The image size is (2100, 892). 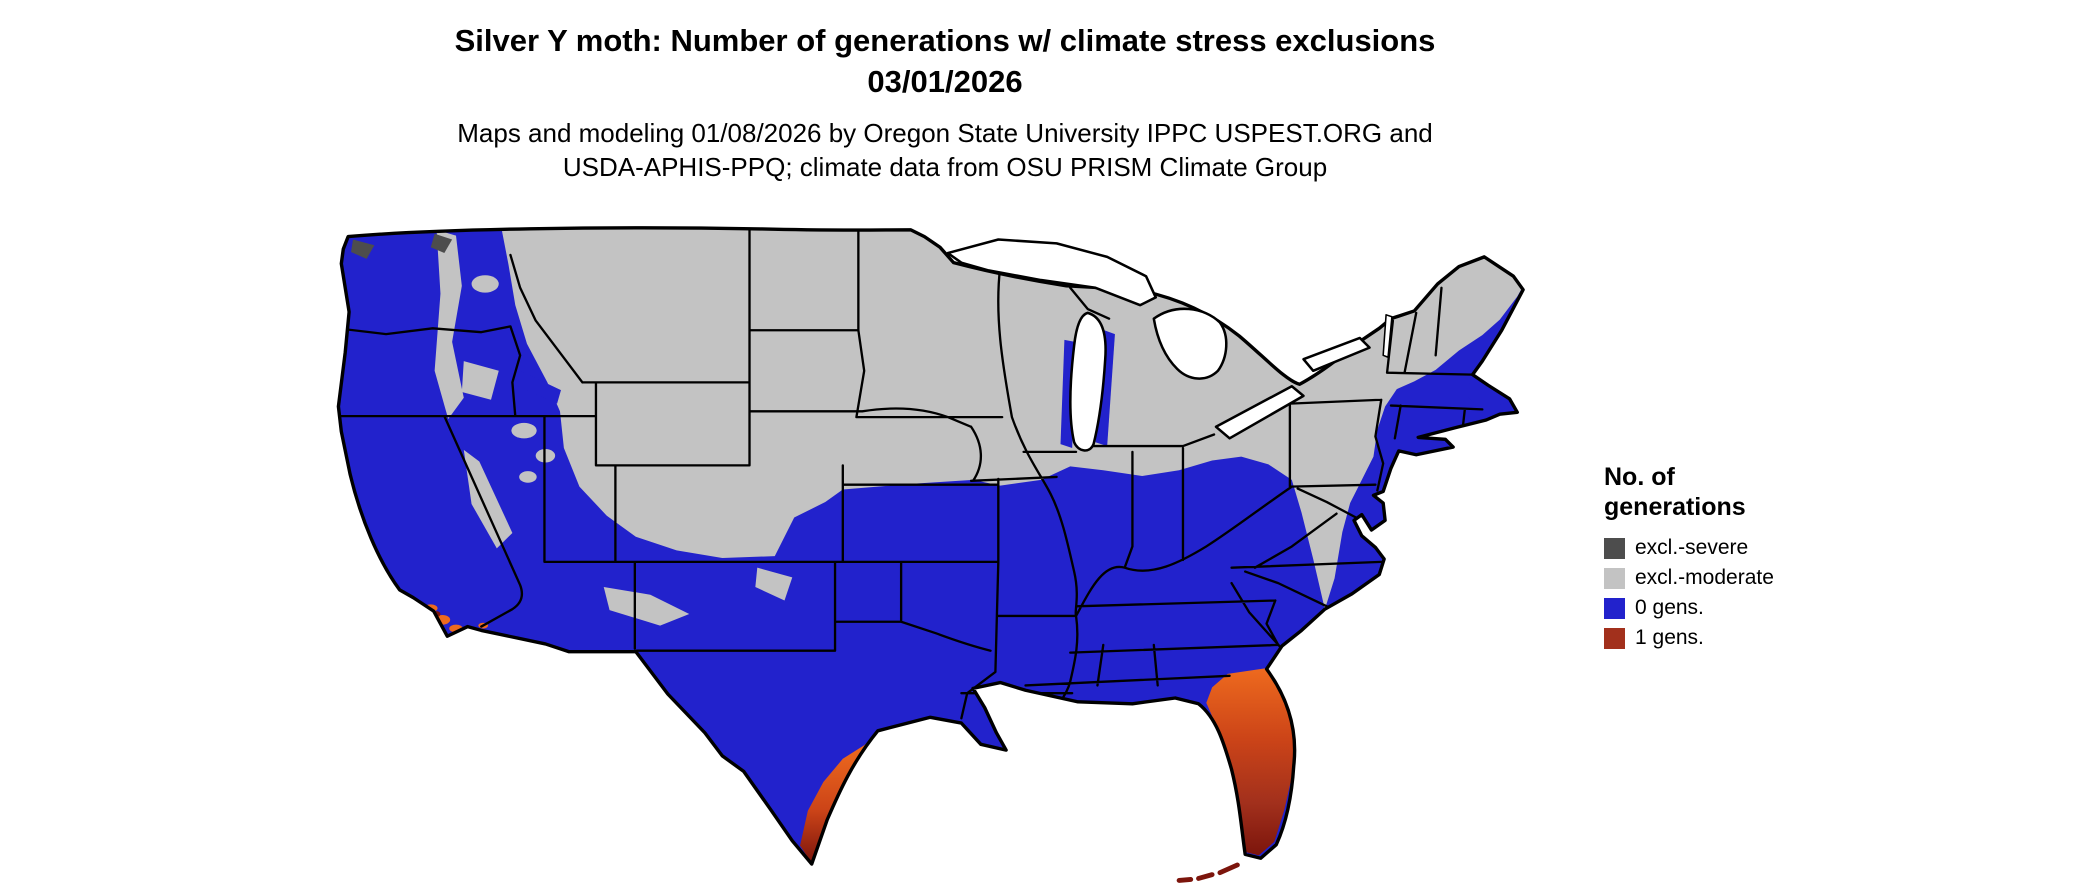 I want to click on gray-patch-arizona-highlands, so click(x=646, y=606).